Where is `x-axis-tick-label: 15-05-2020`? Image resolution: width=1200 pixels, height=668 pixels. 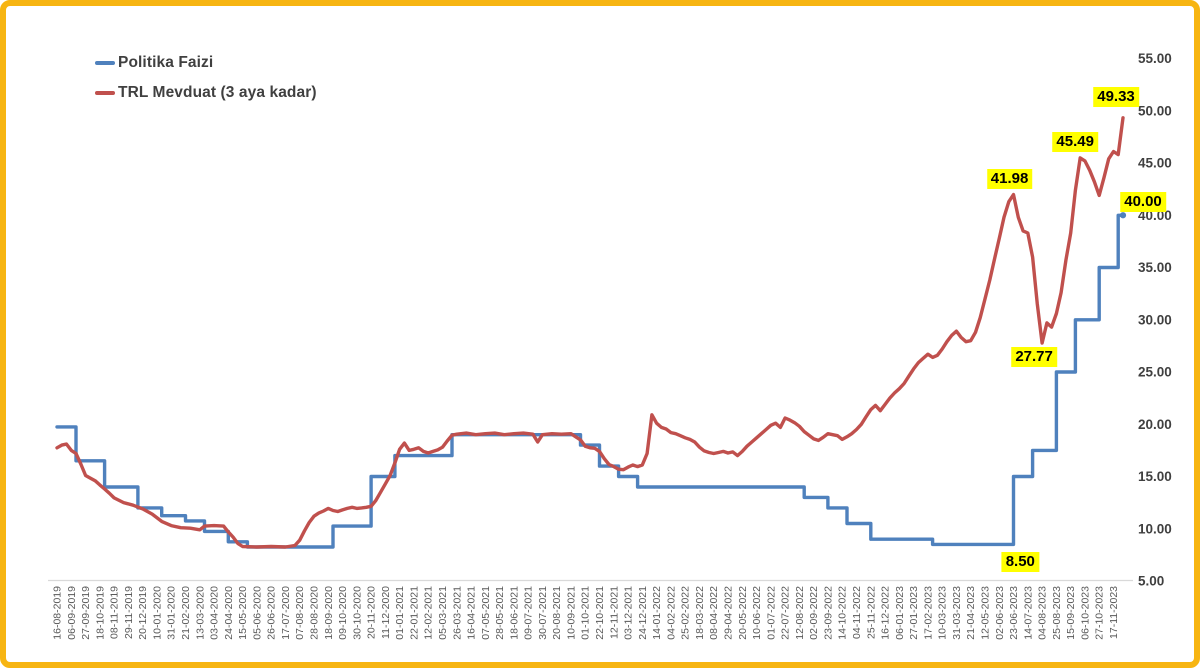
x-axis-tick-label: 15-05-2020 is located at coordinates (243, 613).